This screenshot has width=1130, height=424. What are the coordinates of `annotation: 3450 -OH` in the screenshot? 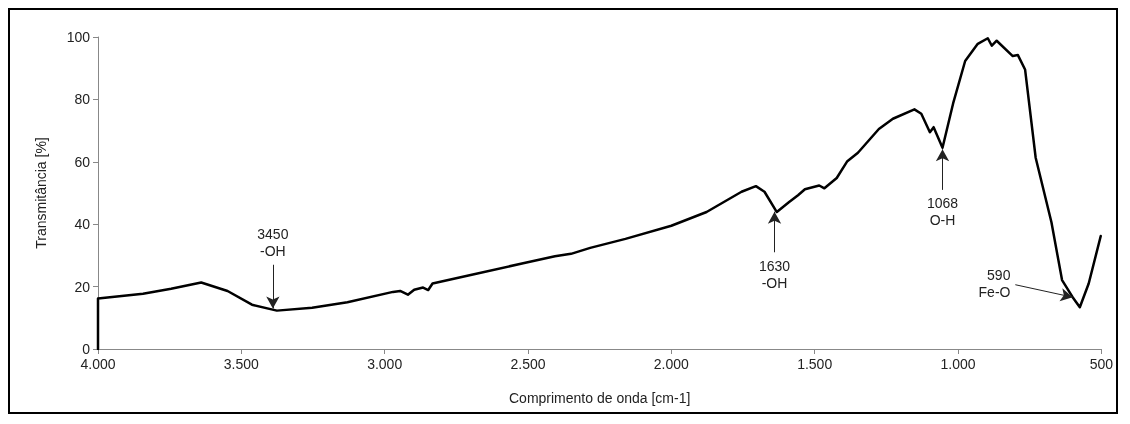 It's located at (273, 243).